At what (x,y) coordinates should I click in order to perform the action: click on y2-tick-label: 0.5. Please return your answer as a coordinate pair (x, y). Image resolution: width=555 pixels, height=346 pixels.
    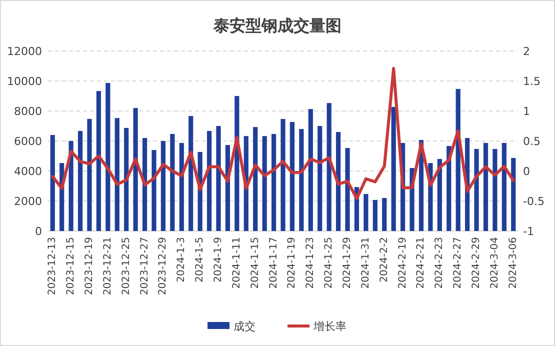
    Looking at the image, I should click on (531, 141).